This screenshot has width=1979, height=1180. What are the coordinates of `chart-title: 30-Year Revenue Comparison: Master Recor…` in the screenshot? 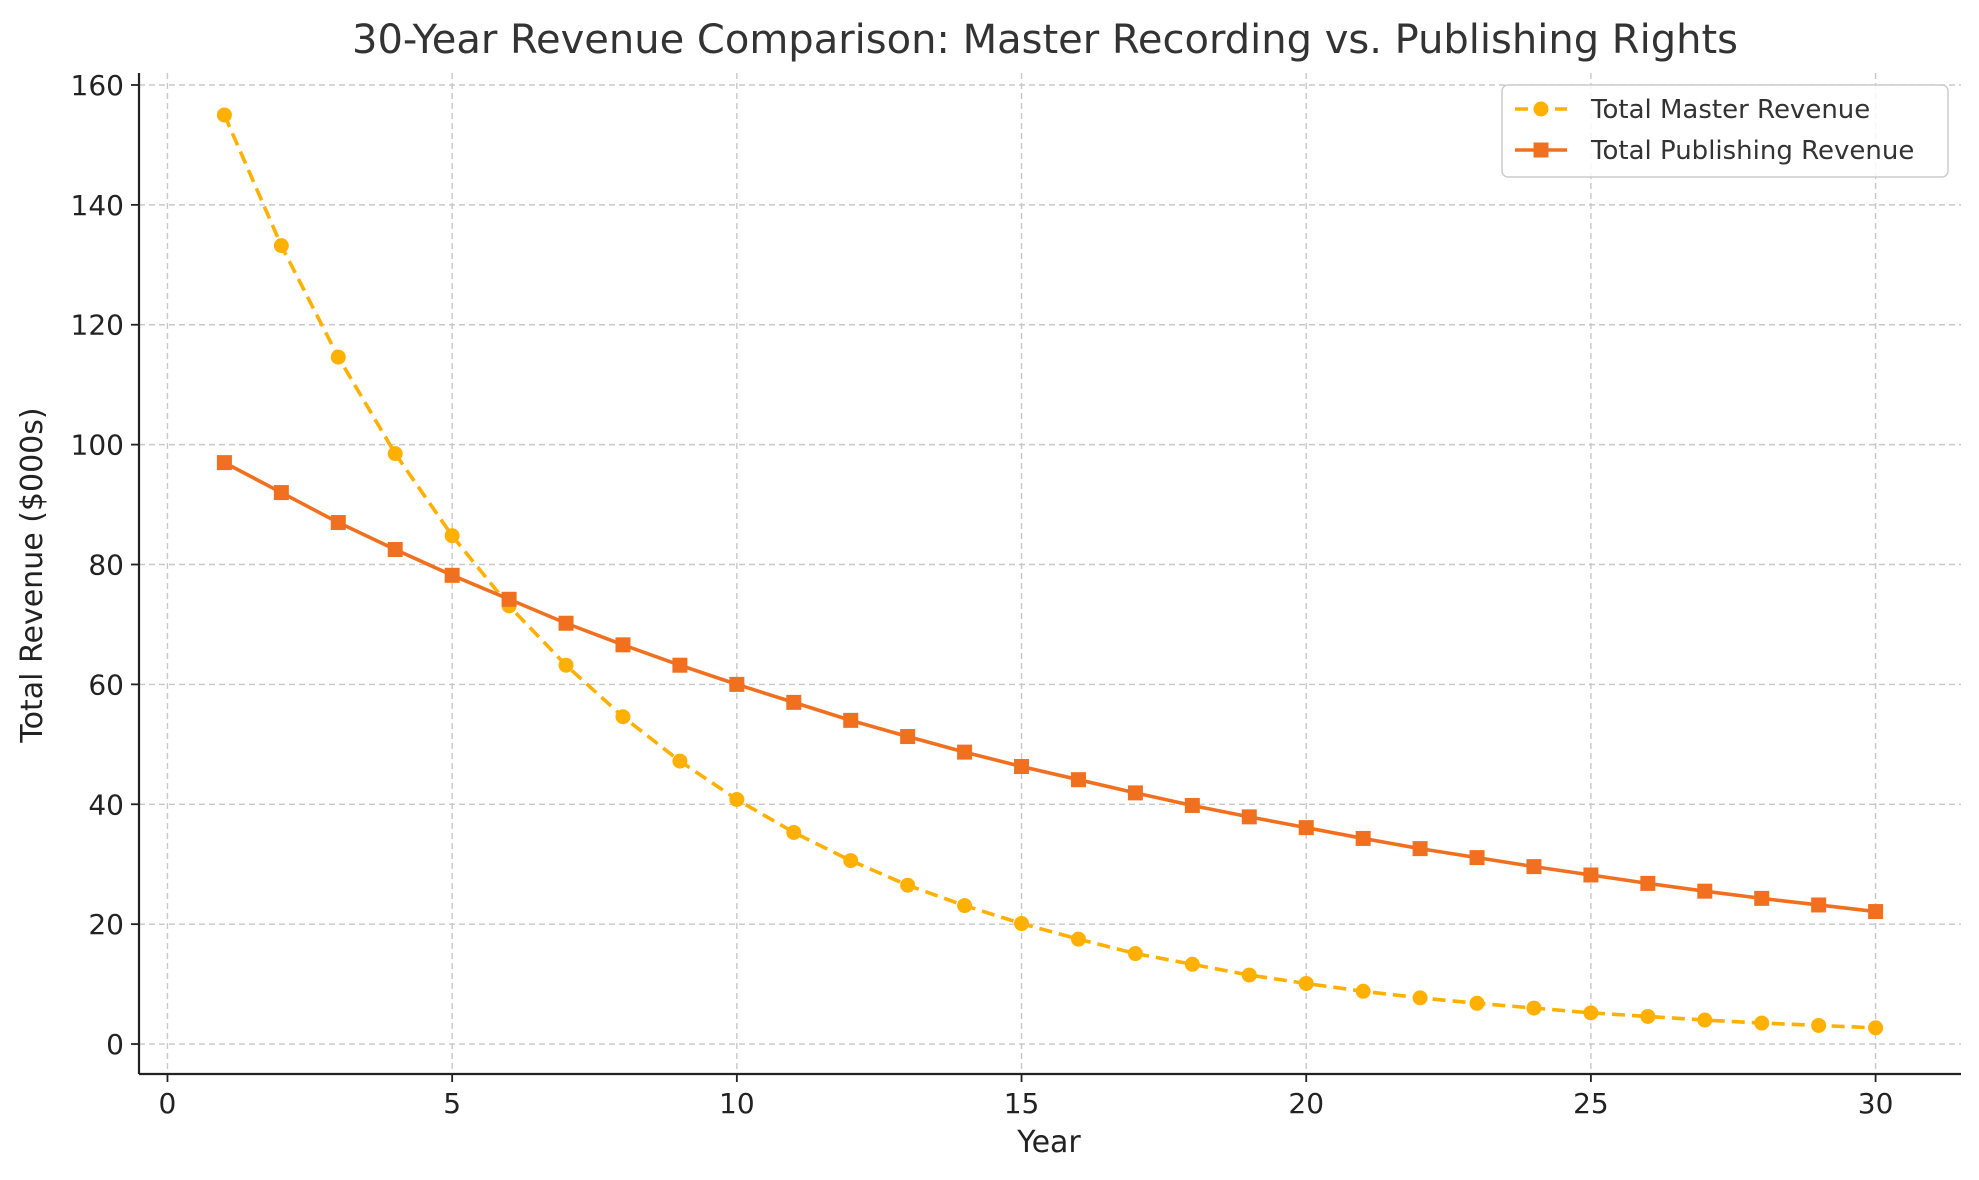 It's located at (1045, 40).